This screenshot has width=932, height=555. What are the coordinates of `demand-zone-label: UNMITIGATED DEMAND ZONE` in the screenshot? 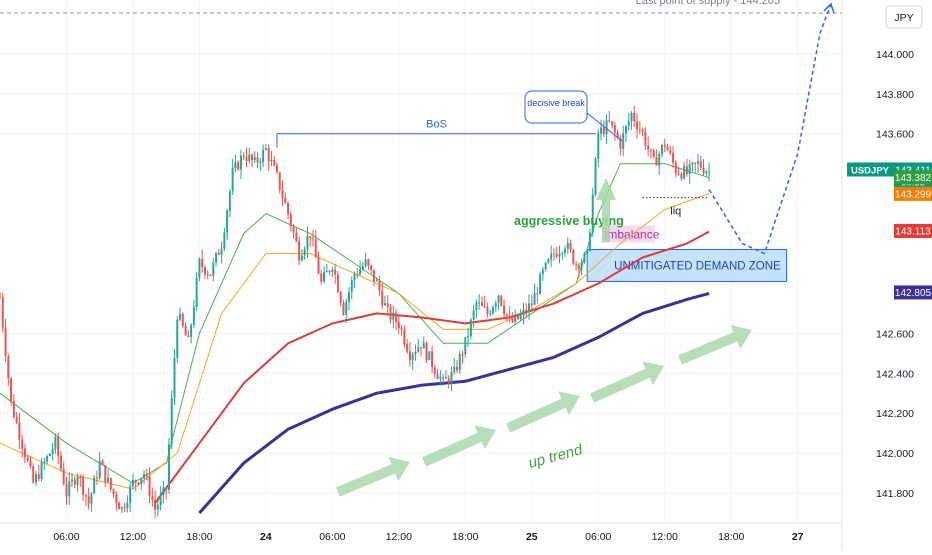 It's located at (697, 266).